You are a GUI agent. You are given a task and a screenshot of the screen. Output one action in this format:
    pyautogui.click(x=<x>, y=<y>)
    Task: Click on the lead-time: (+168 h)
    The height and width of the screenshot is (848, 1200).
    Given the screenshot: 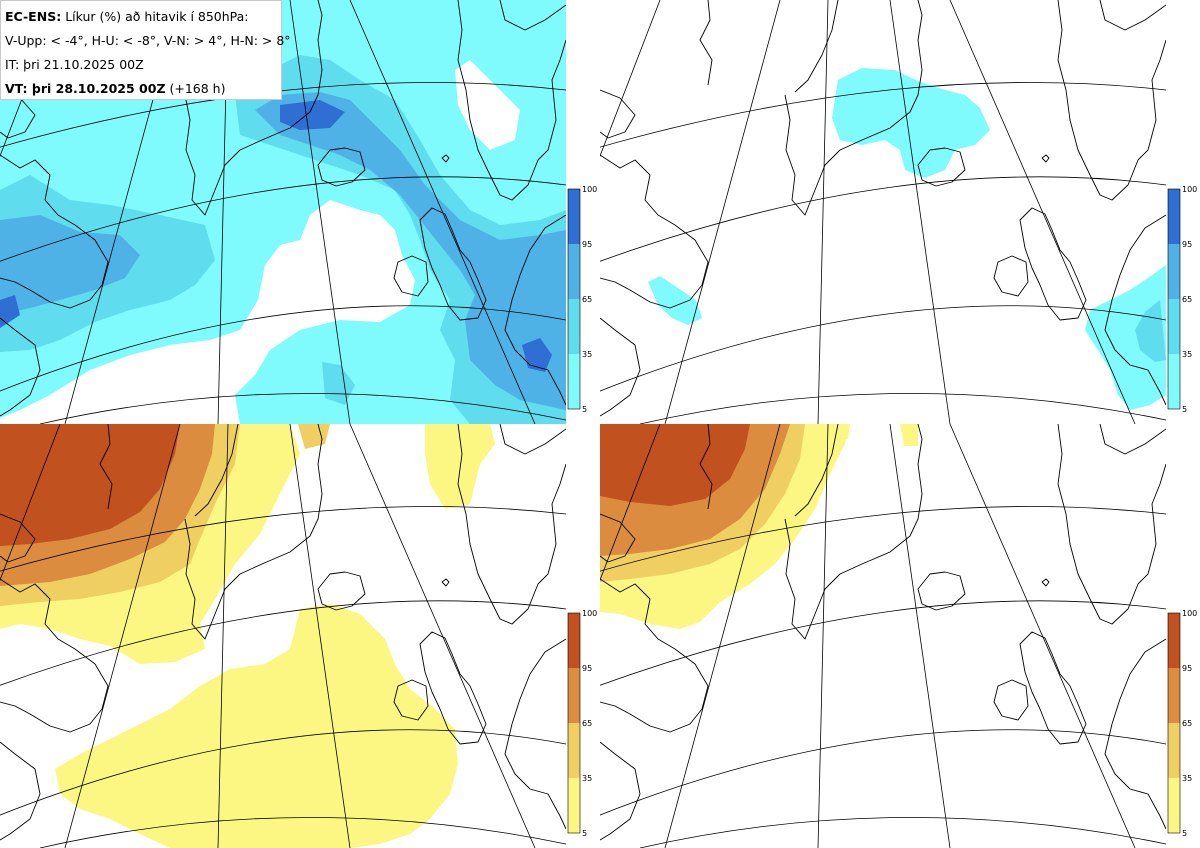 What is the action you would take?
    pyautogui.click(x=197, y=88)
    